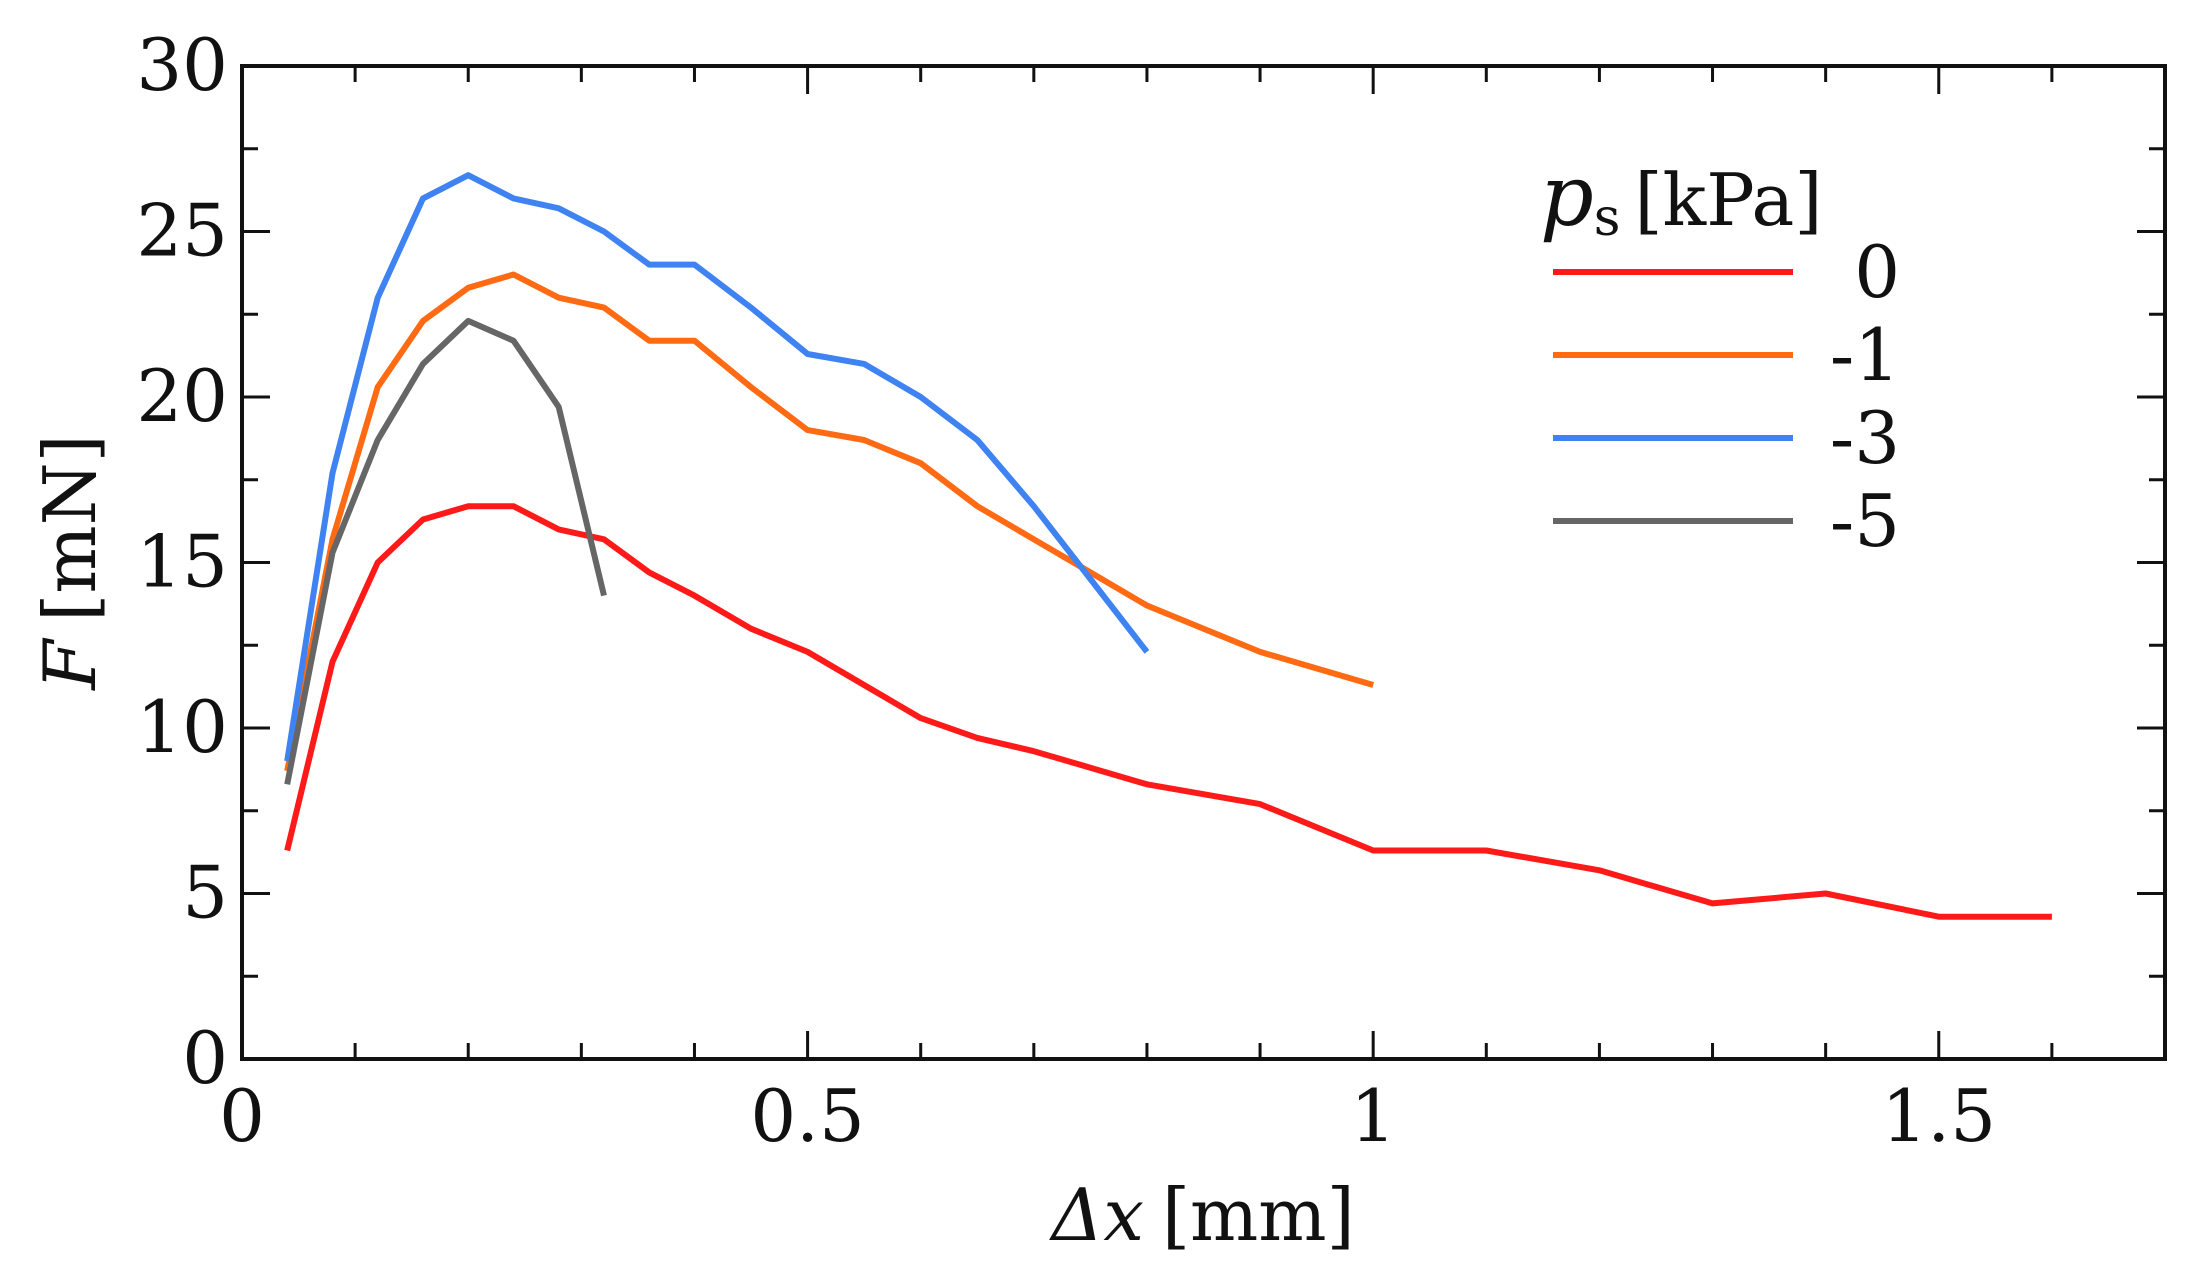 The width and height of the screenshot is (2200, 1261). I want to click on legend-title-symbol: p, so click(1567, 196).